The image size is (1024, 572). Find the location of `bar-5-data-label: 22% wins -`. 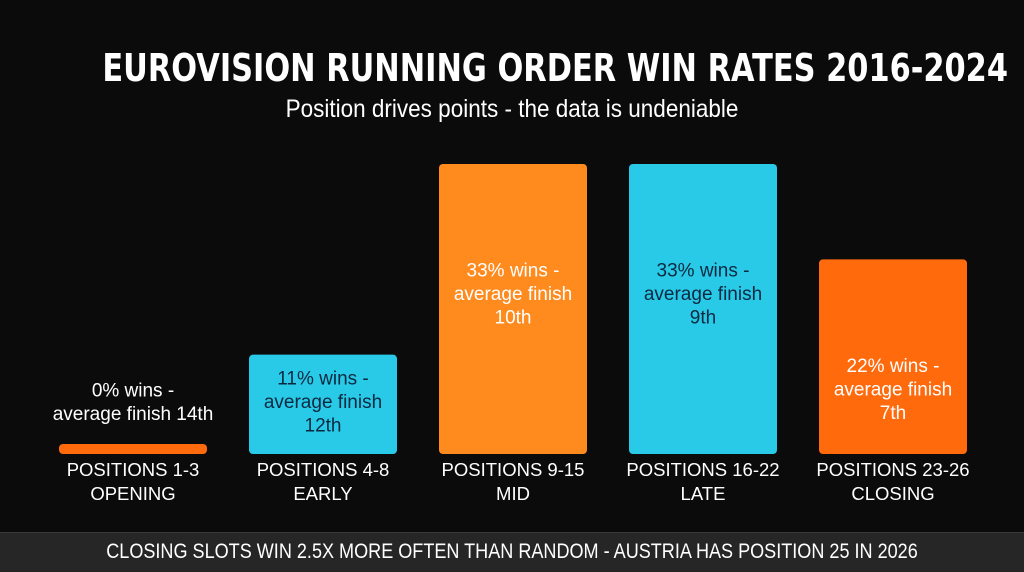

bar-5-data-label: 22% wins - is located at coordinates (893, 366).